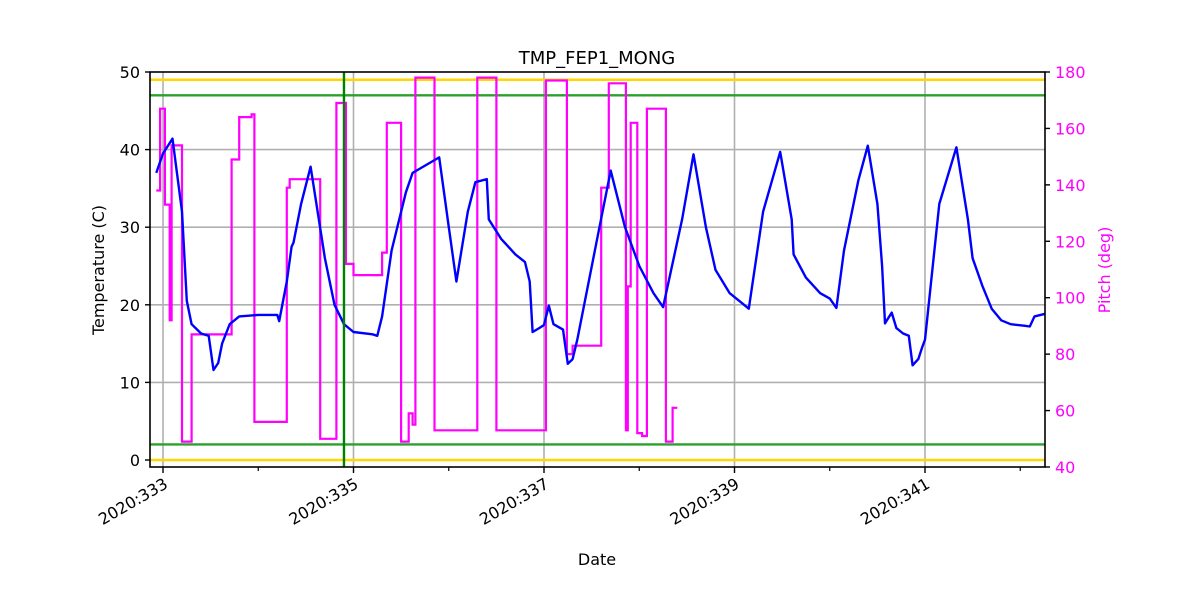 The image size is (1200, 600). What do you see at coordinates (98, 270) in the screenshot?
I see `y-axis-label: Temperature (C)` at bounding box center [98, 270].